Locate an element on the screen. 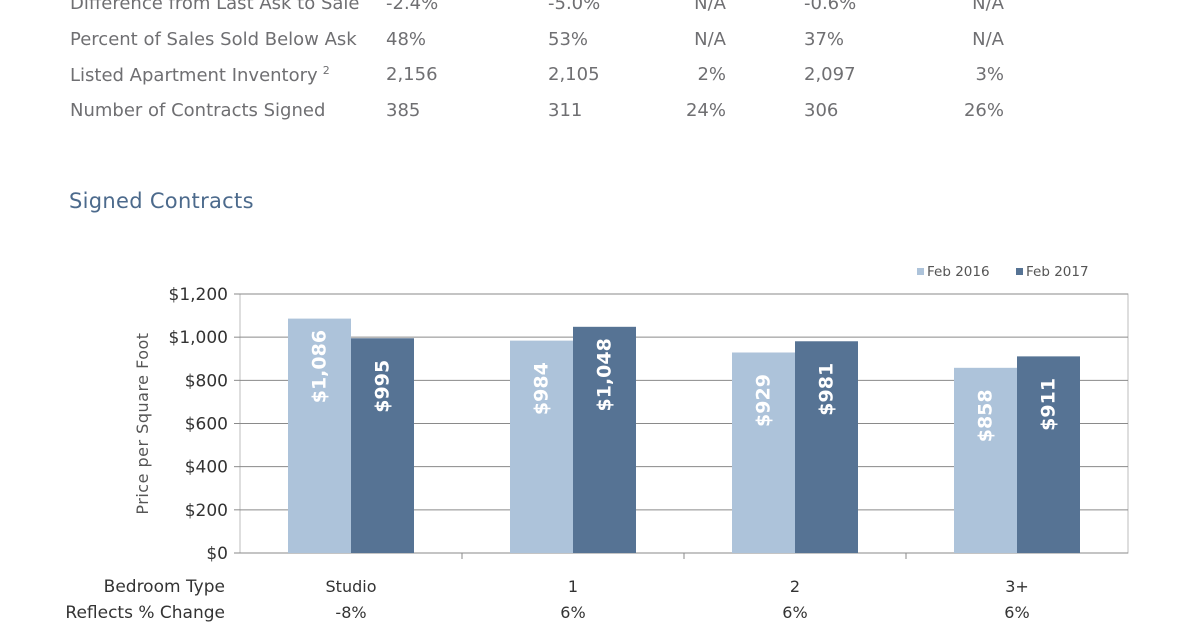  bar-value-label: $929 is located at coordinates (764, 400).